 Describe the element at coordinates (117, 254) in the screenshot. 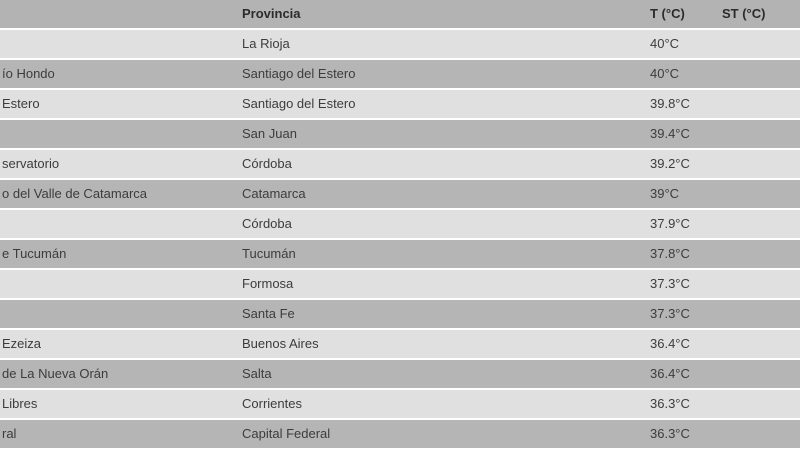

I see `station-cell: e Tucumán` at that location.